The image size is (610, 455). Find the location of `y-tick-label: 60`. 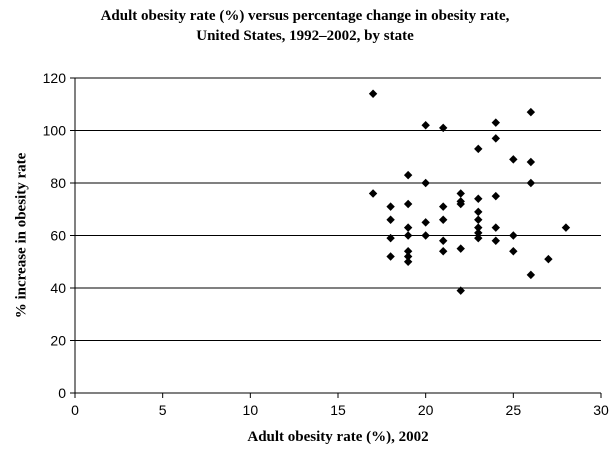

y-tick-label: 60 is located at coordinates (58, 236).